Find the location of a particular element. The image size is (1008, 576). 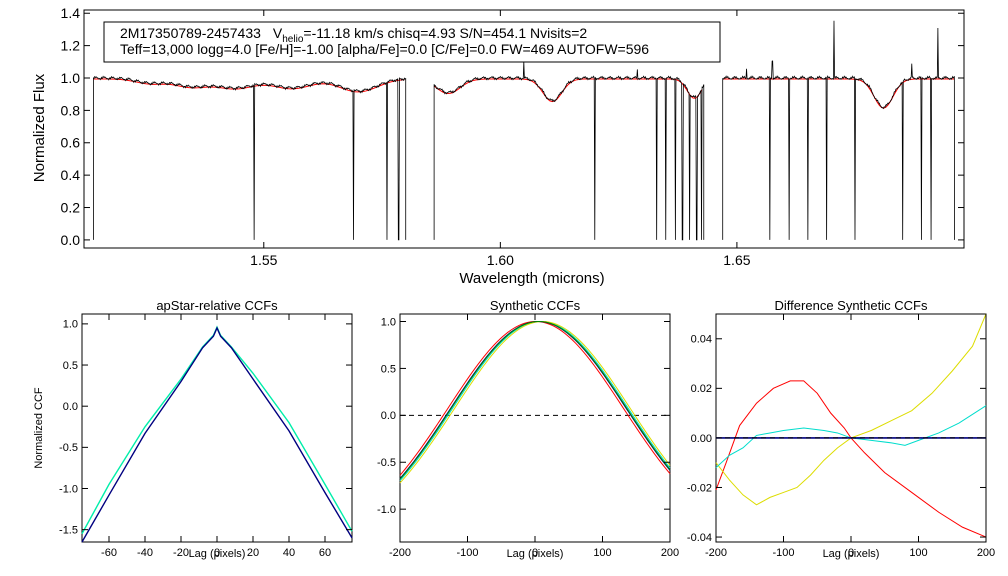

difference-ccf-title: Difference Synthetic CCFs is located at coordinates (851, 305).